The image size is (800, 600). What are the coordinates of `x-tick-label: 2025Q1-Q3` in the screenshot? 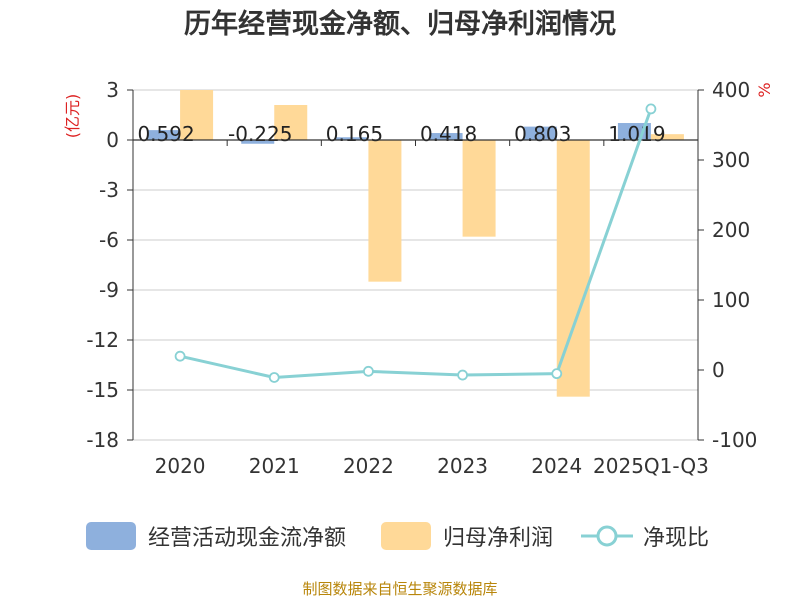 It's located at (651, 466).